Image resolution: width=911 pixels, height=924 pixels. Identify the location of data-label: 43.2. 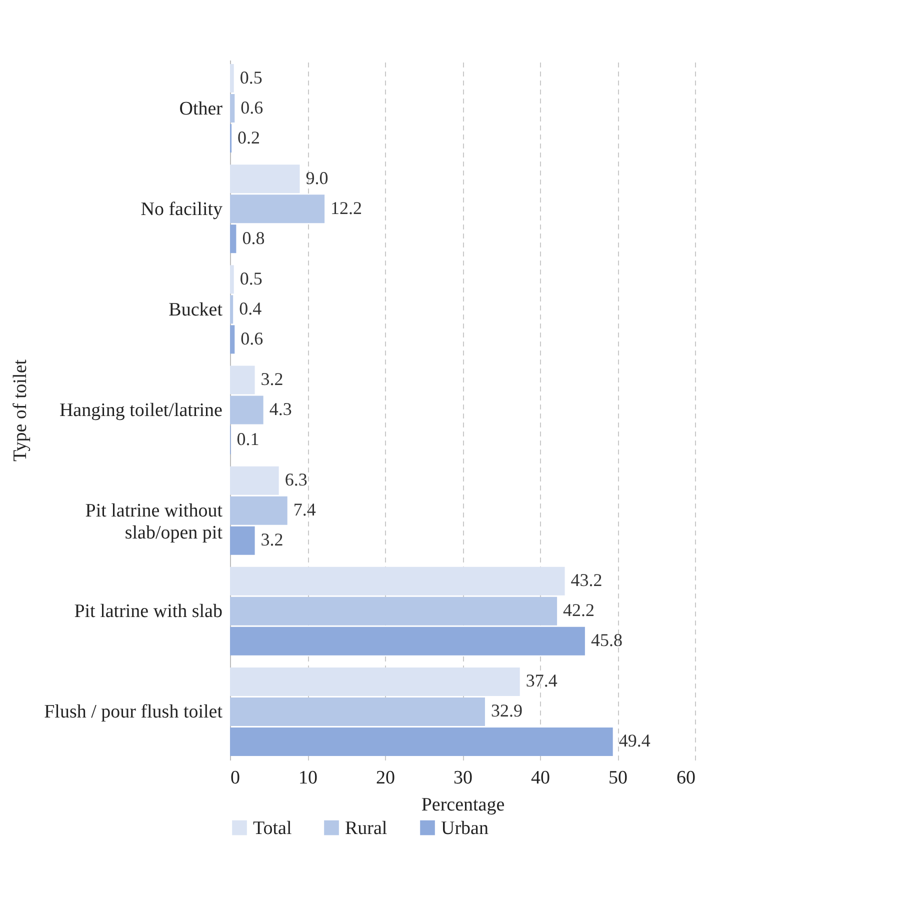
(586, 580).